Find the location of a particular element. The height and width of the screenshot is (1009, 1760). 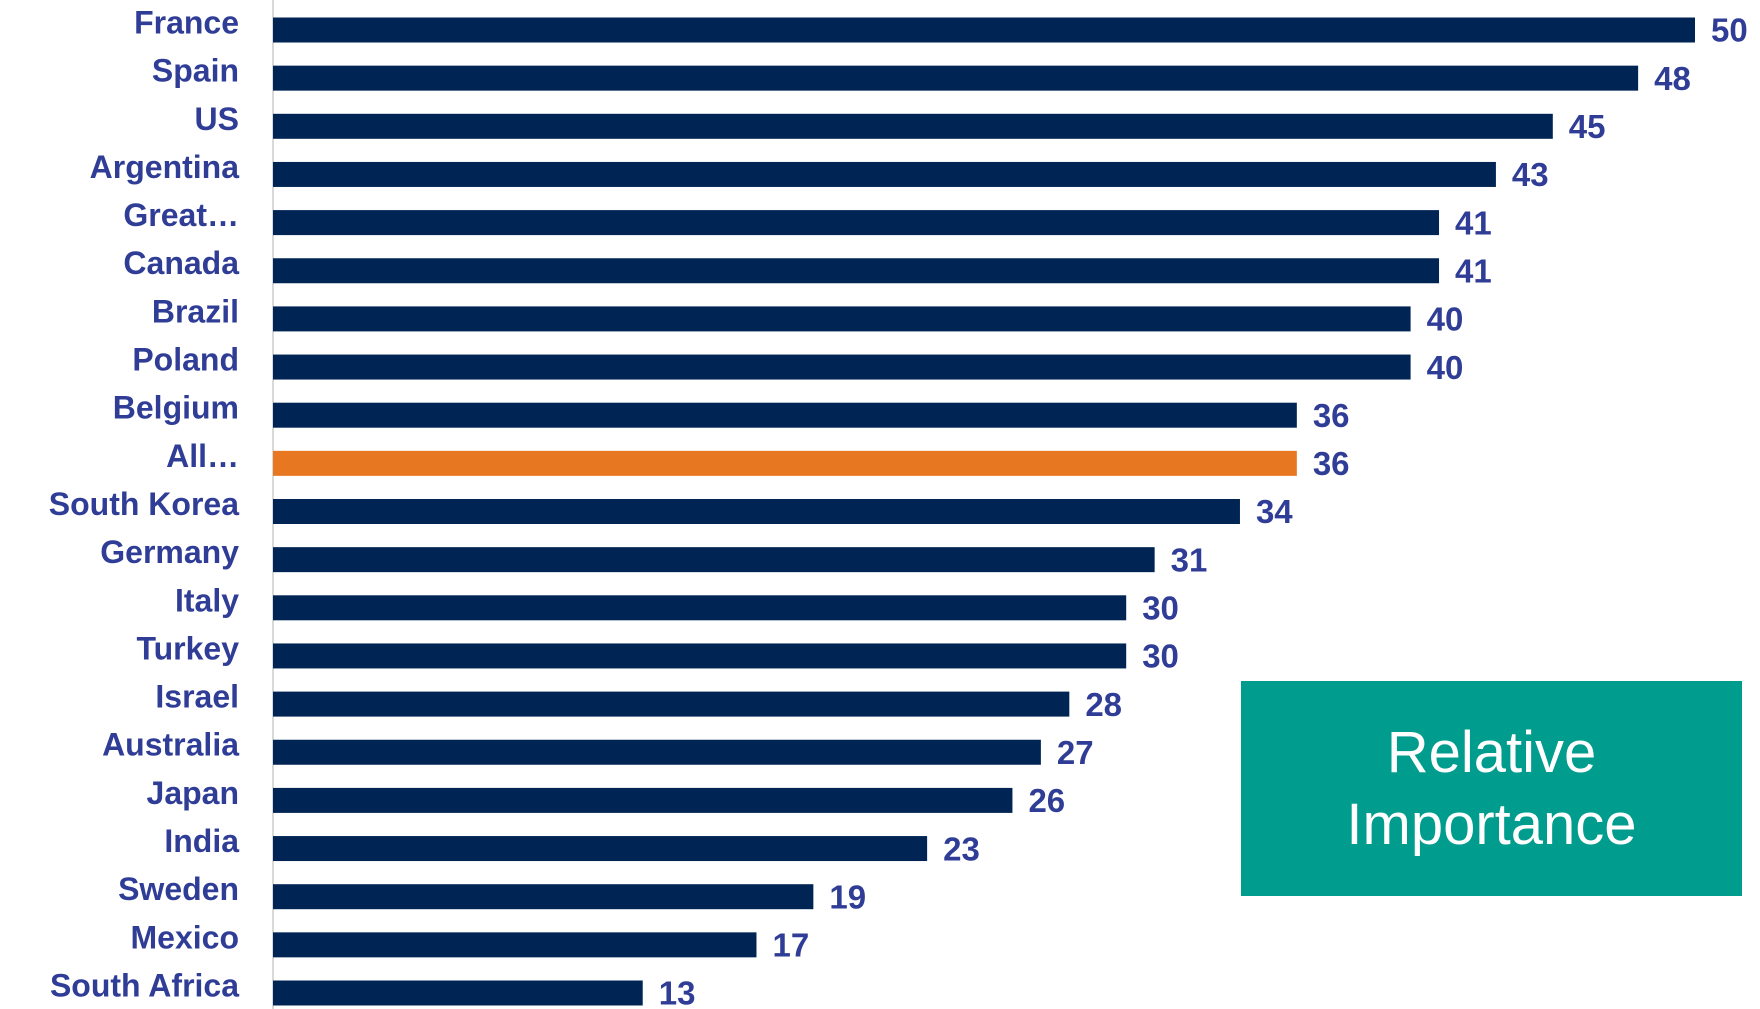

value-label: 26 is located at coordinates (1046, 800).